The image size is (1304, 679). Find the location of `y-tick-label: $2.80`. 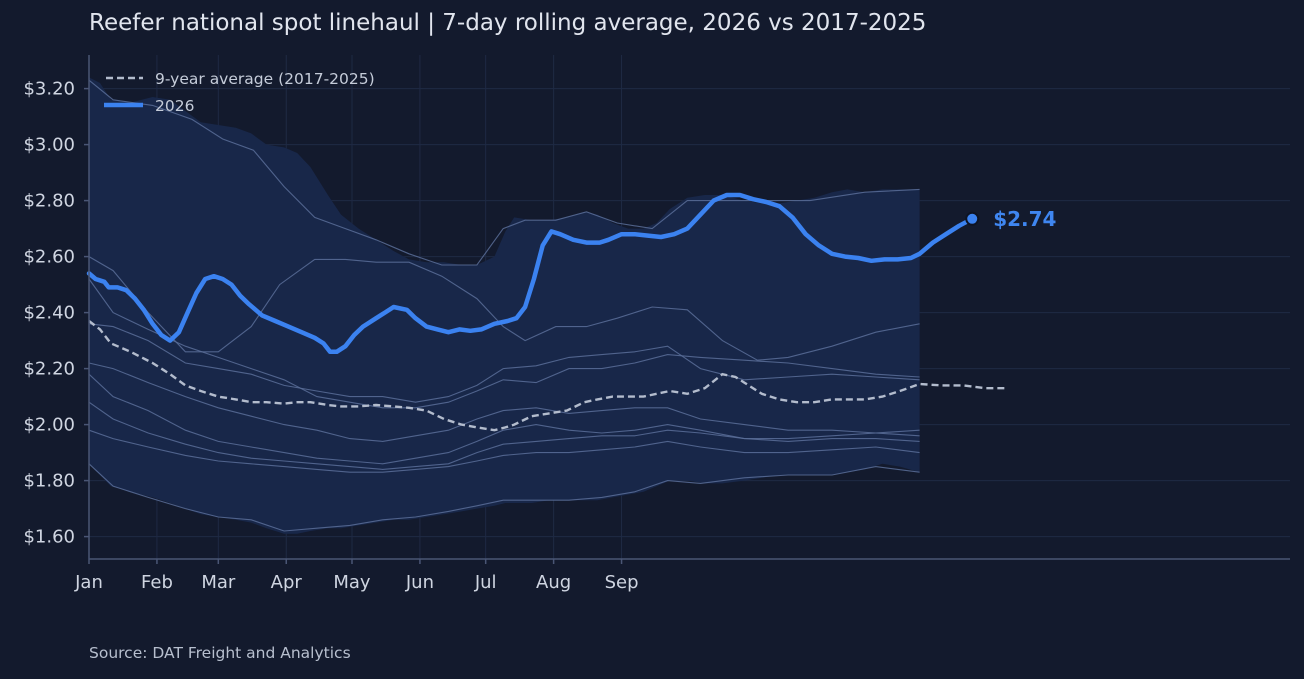

y-tick-label: $2.80 is located at coordinates (49, 201).